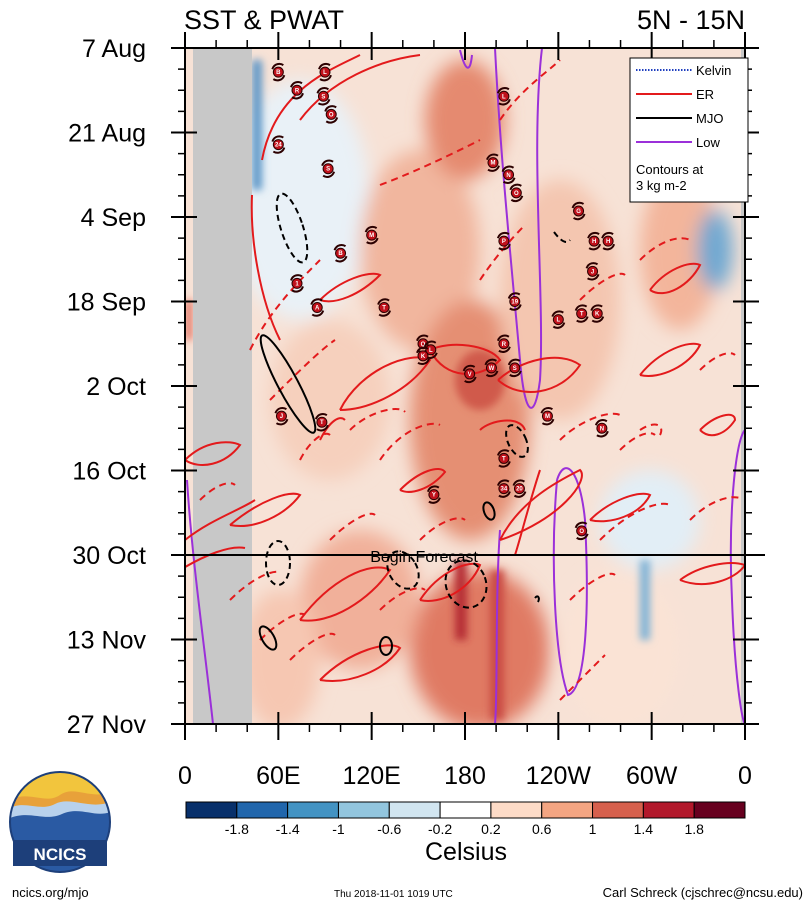 The width and height of the screenshot is (809, 907). What do you see at coordinates (491, 368) in the screenshot?
I see `storm-marker: W` at bounding box center [491, 368].